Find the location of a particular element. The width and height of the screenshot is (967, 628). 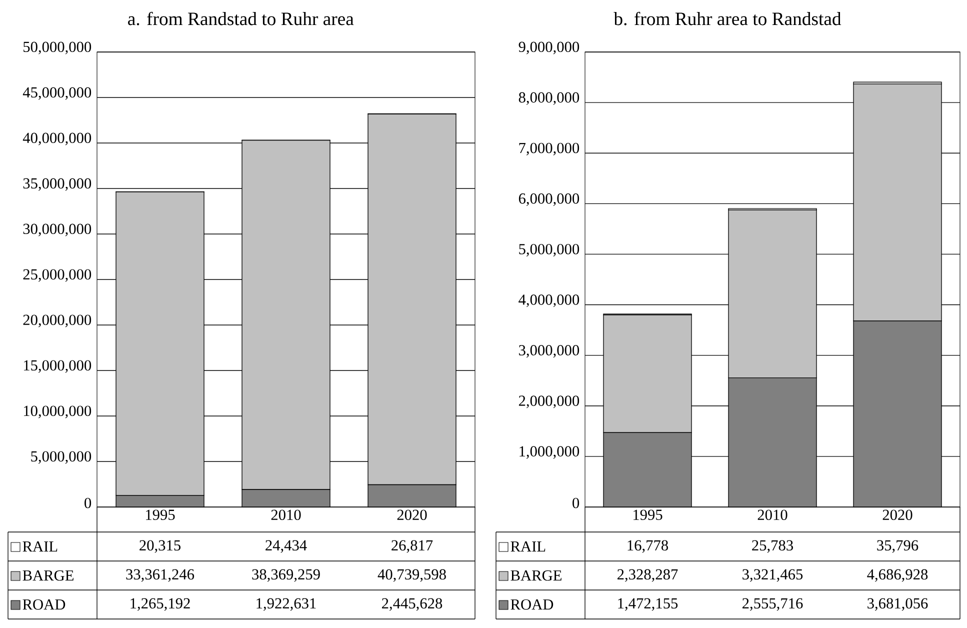

y-tick-label: 40,000,000 is located at coordinates (57, 139).